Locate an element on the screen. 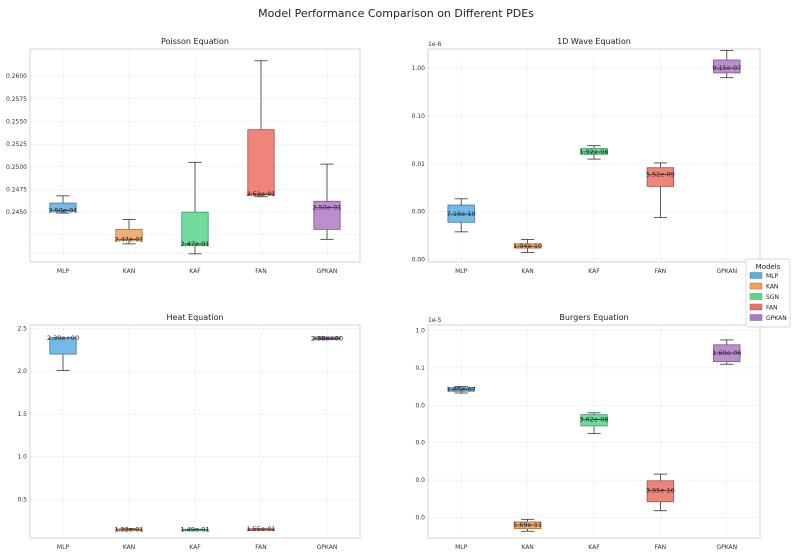 This screenshot has height=556, width=793. box-kaf: 2.47e-01 is located at coordinates (195, 208).